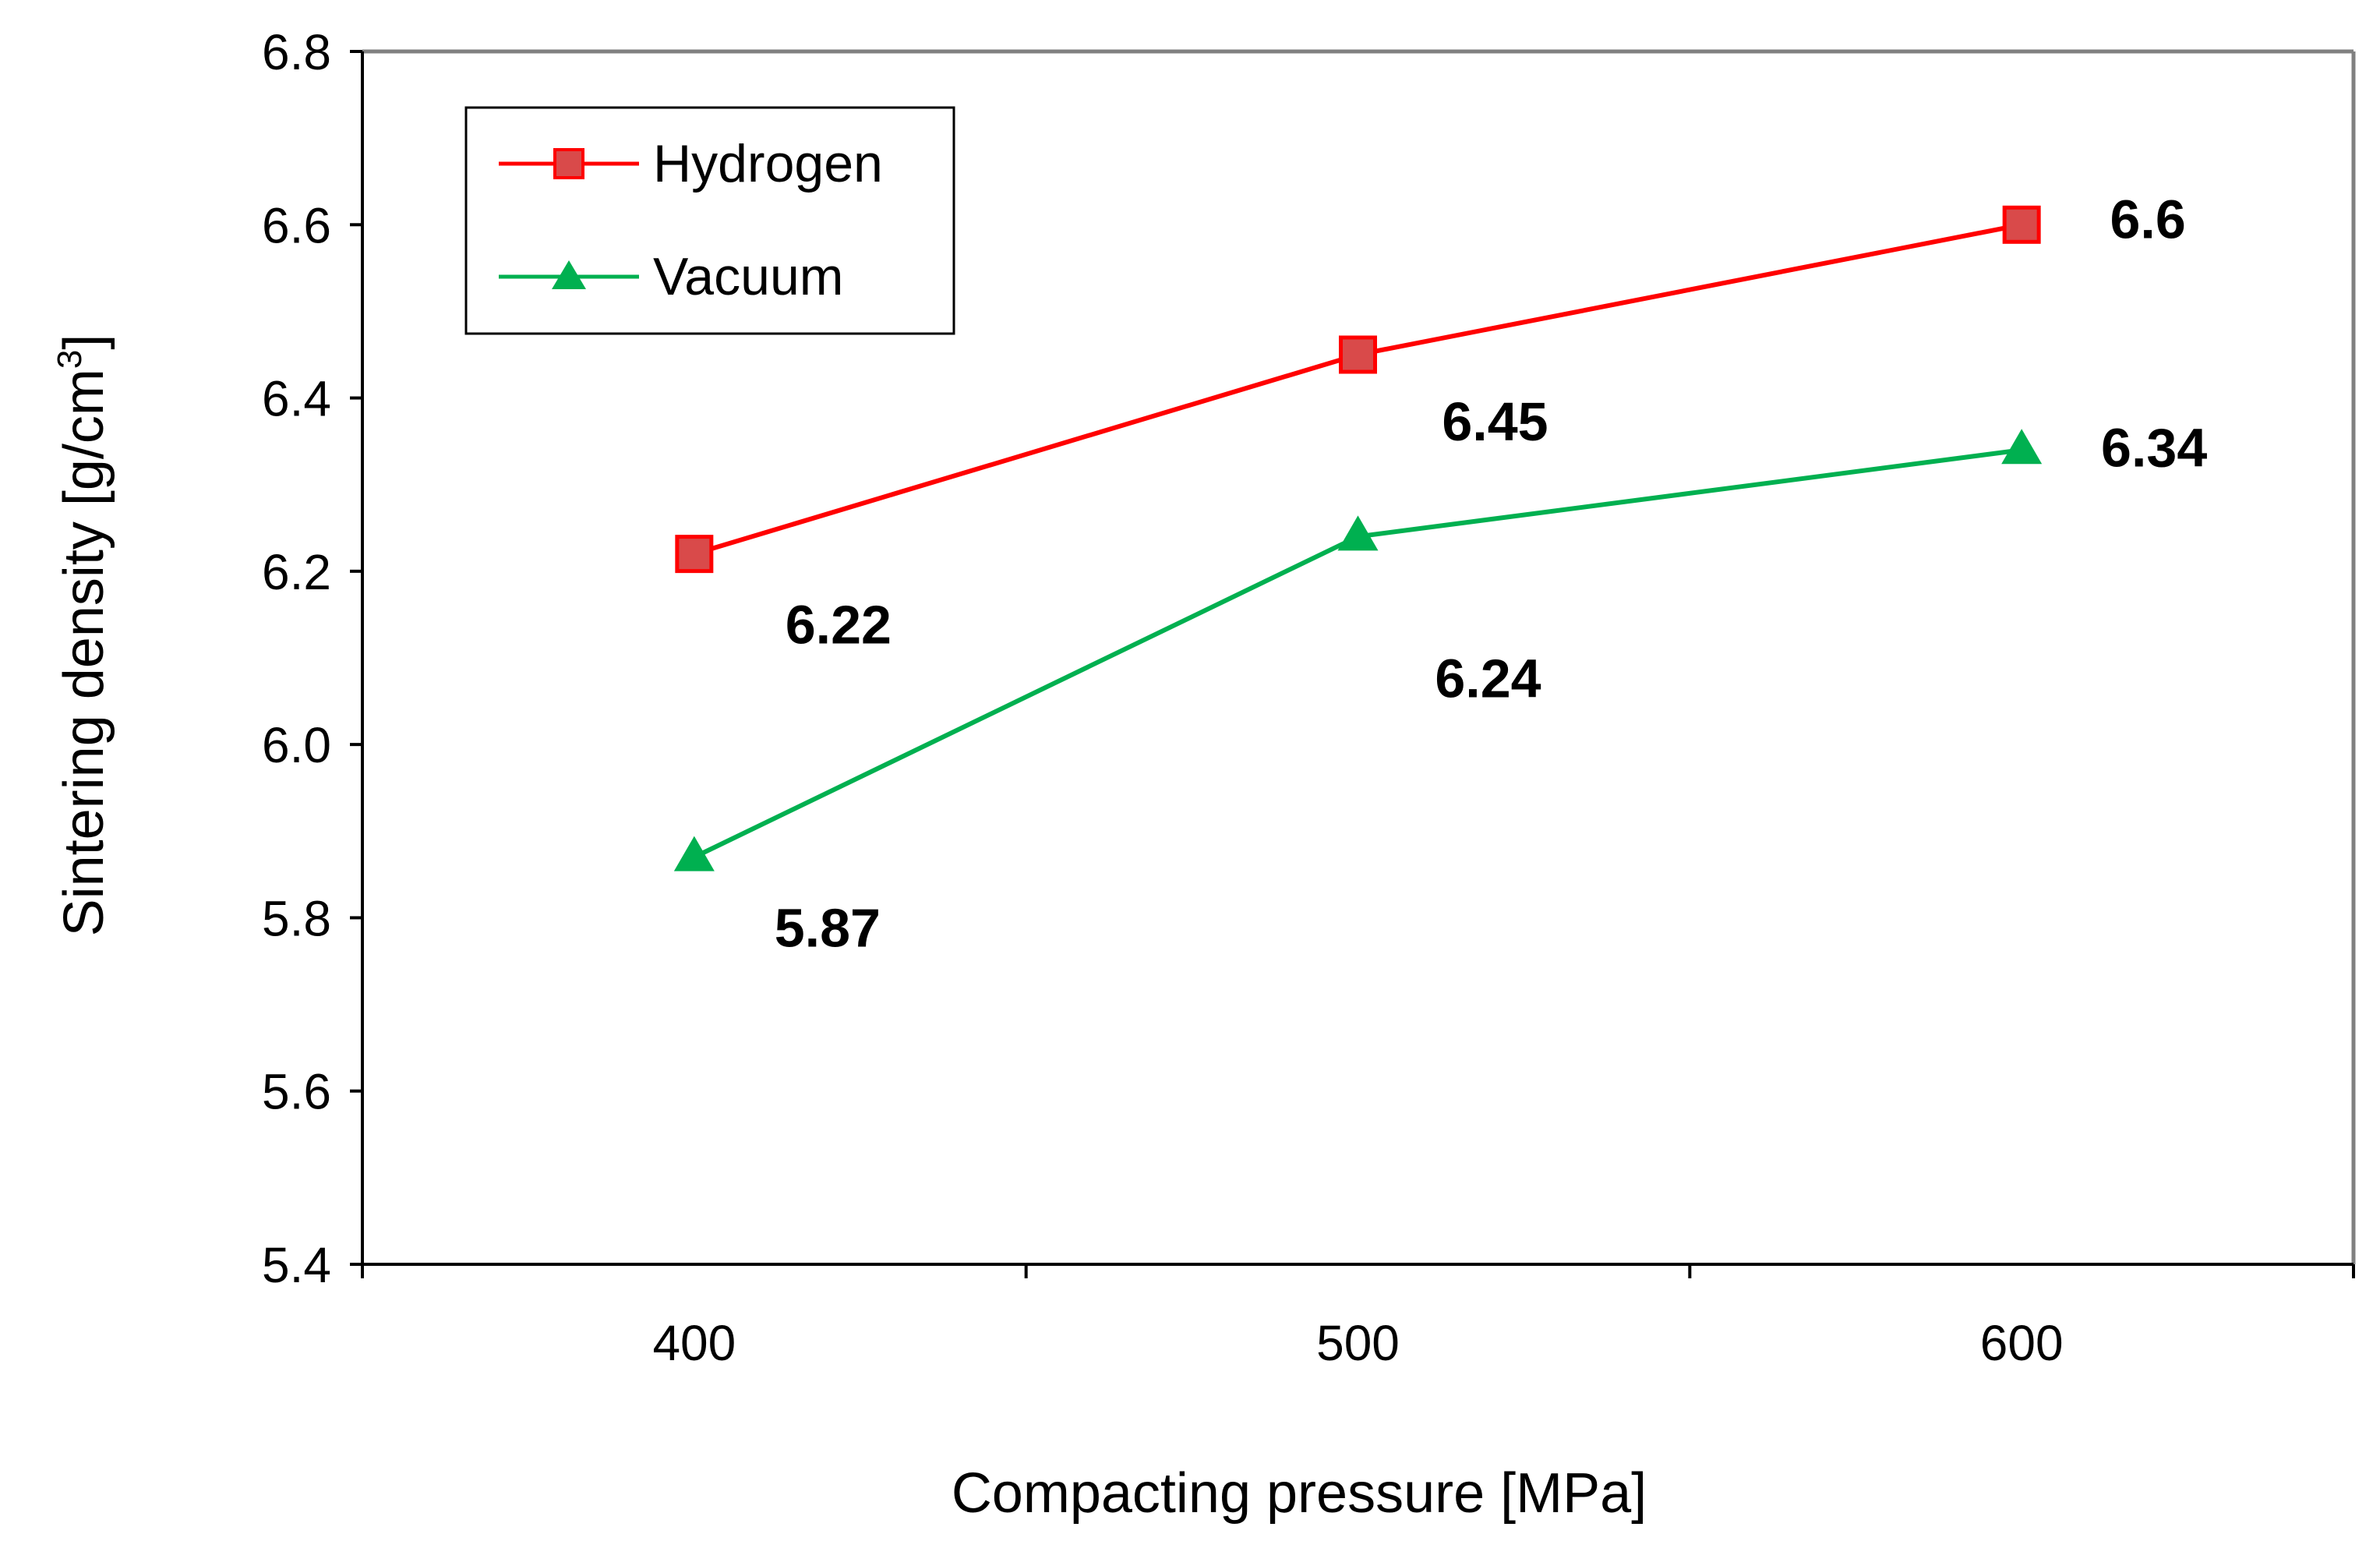 The image size is (2380, 1541). Describe the element at coordinates (828, 928) in the screenshot. I see `data-label: 5.87` at that location.